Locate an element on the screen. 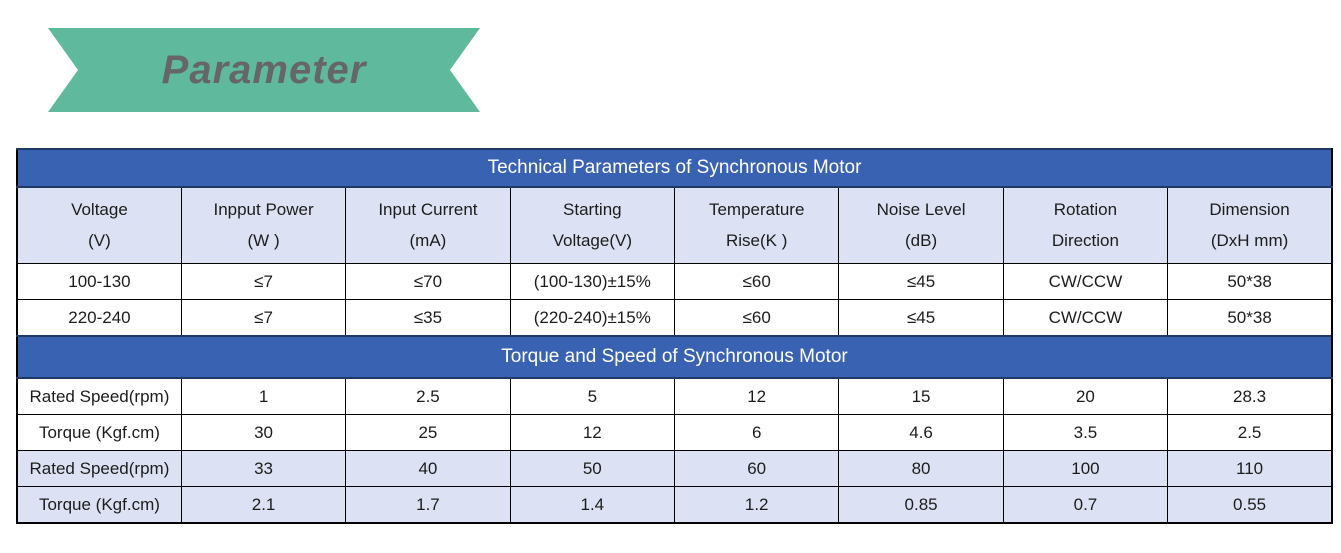 The width and height of the screenshot is (1341, 553). col-header-noise-level: Noise Level (dB) is located at coordinates (921, 225).